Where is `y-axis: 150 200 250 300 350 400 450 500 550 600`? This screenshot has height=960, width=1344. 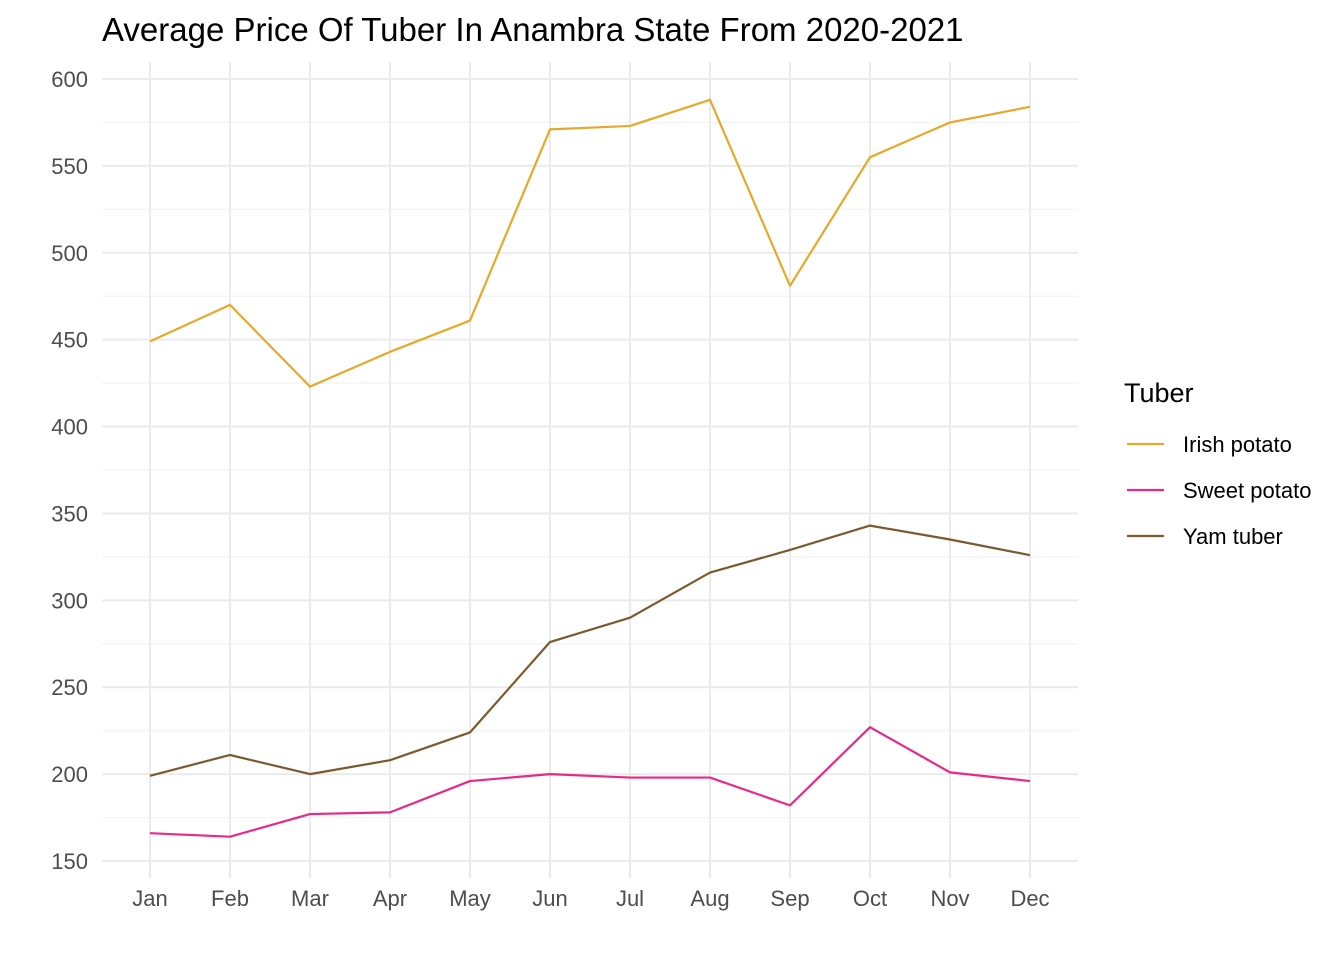 y-axis: 150 200 250 300 350 400 450 500 550 600 is located at coordinates (69, 470).